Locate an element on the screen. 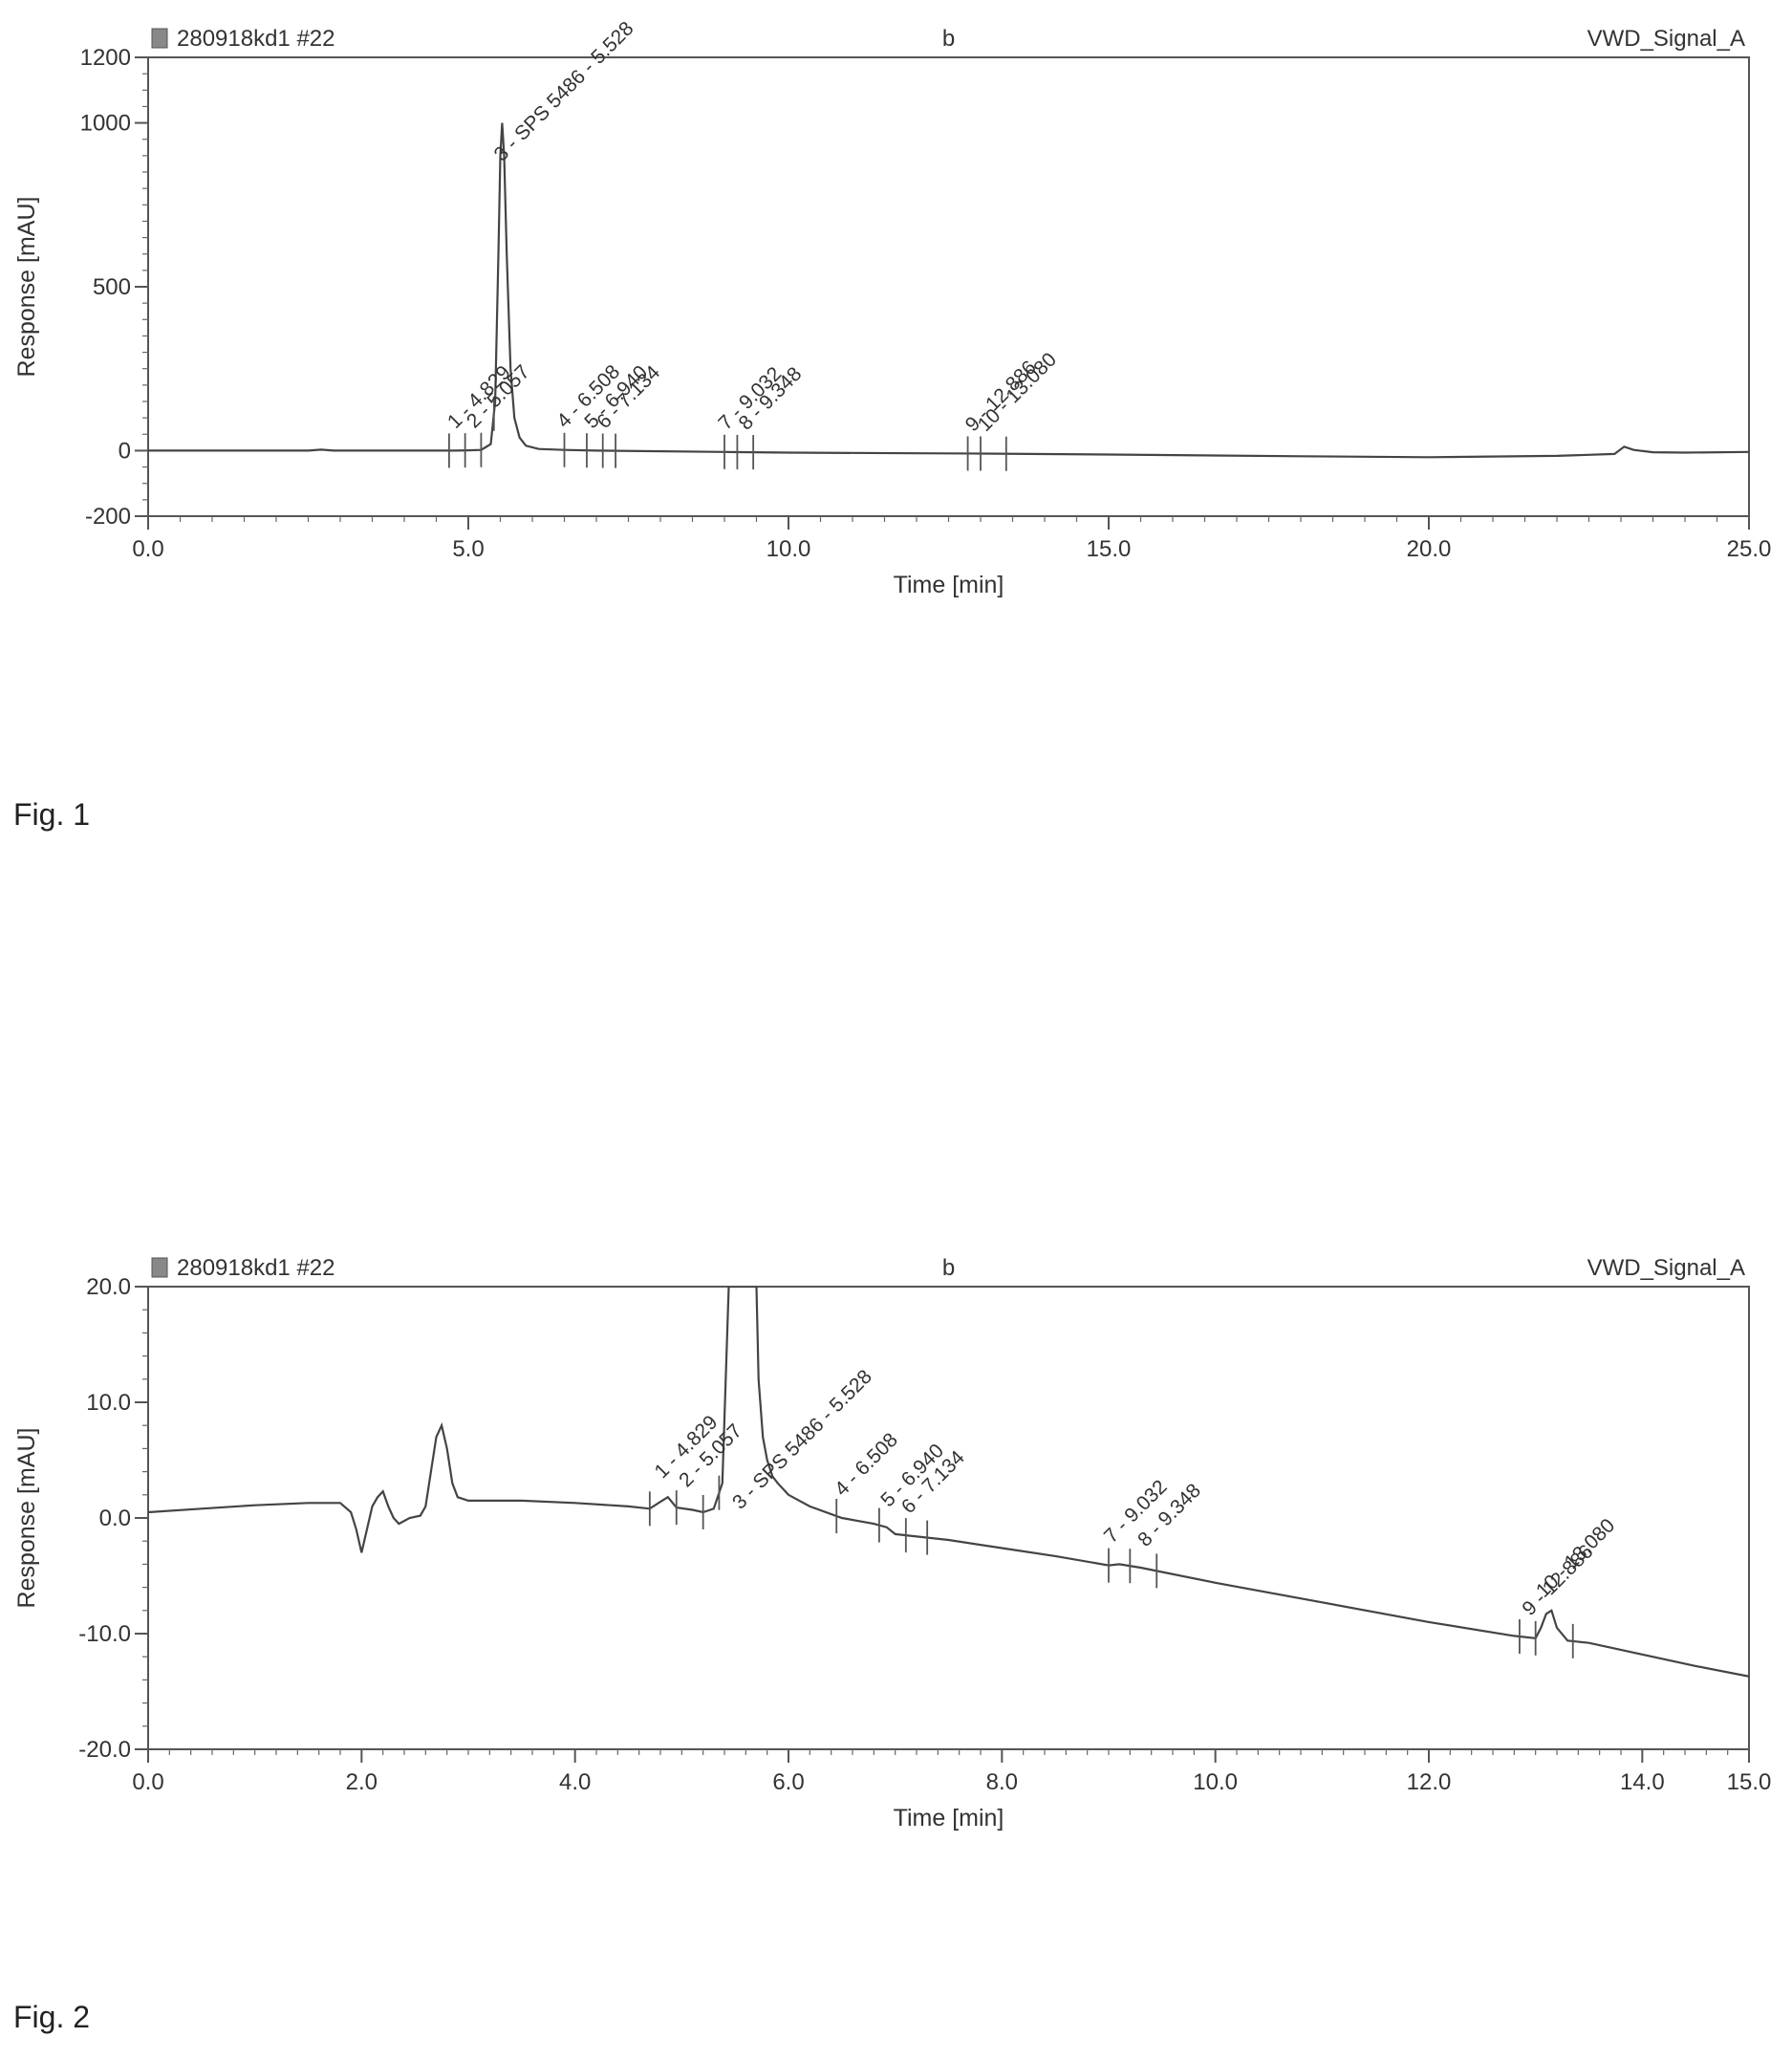 This screenshot has height=2059, width=1792. y-tick-label: 1200 is located at coordinates (105, 58).